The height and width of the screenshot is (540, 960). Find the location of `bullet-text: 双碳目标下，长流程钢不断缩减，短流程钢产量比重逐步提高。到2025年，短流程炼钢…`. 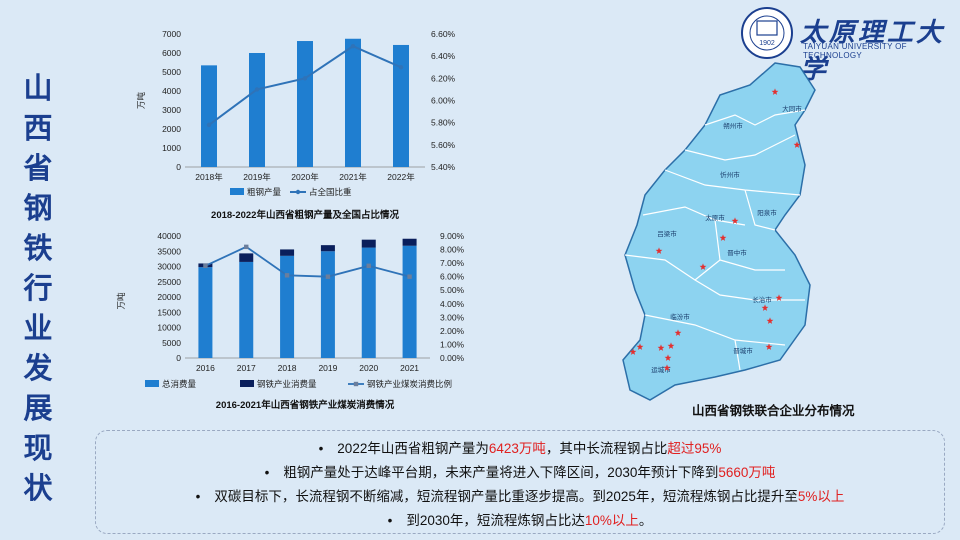

bullet-text: 双碳目标下，长流程钢不断缩减，短流程钢产量比重逐步提高。到2025年，短流程炼钢… is located at coordinates (506, 496).